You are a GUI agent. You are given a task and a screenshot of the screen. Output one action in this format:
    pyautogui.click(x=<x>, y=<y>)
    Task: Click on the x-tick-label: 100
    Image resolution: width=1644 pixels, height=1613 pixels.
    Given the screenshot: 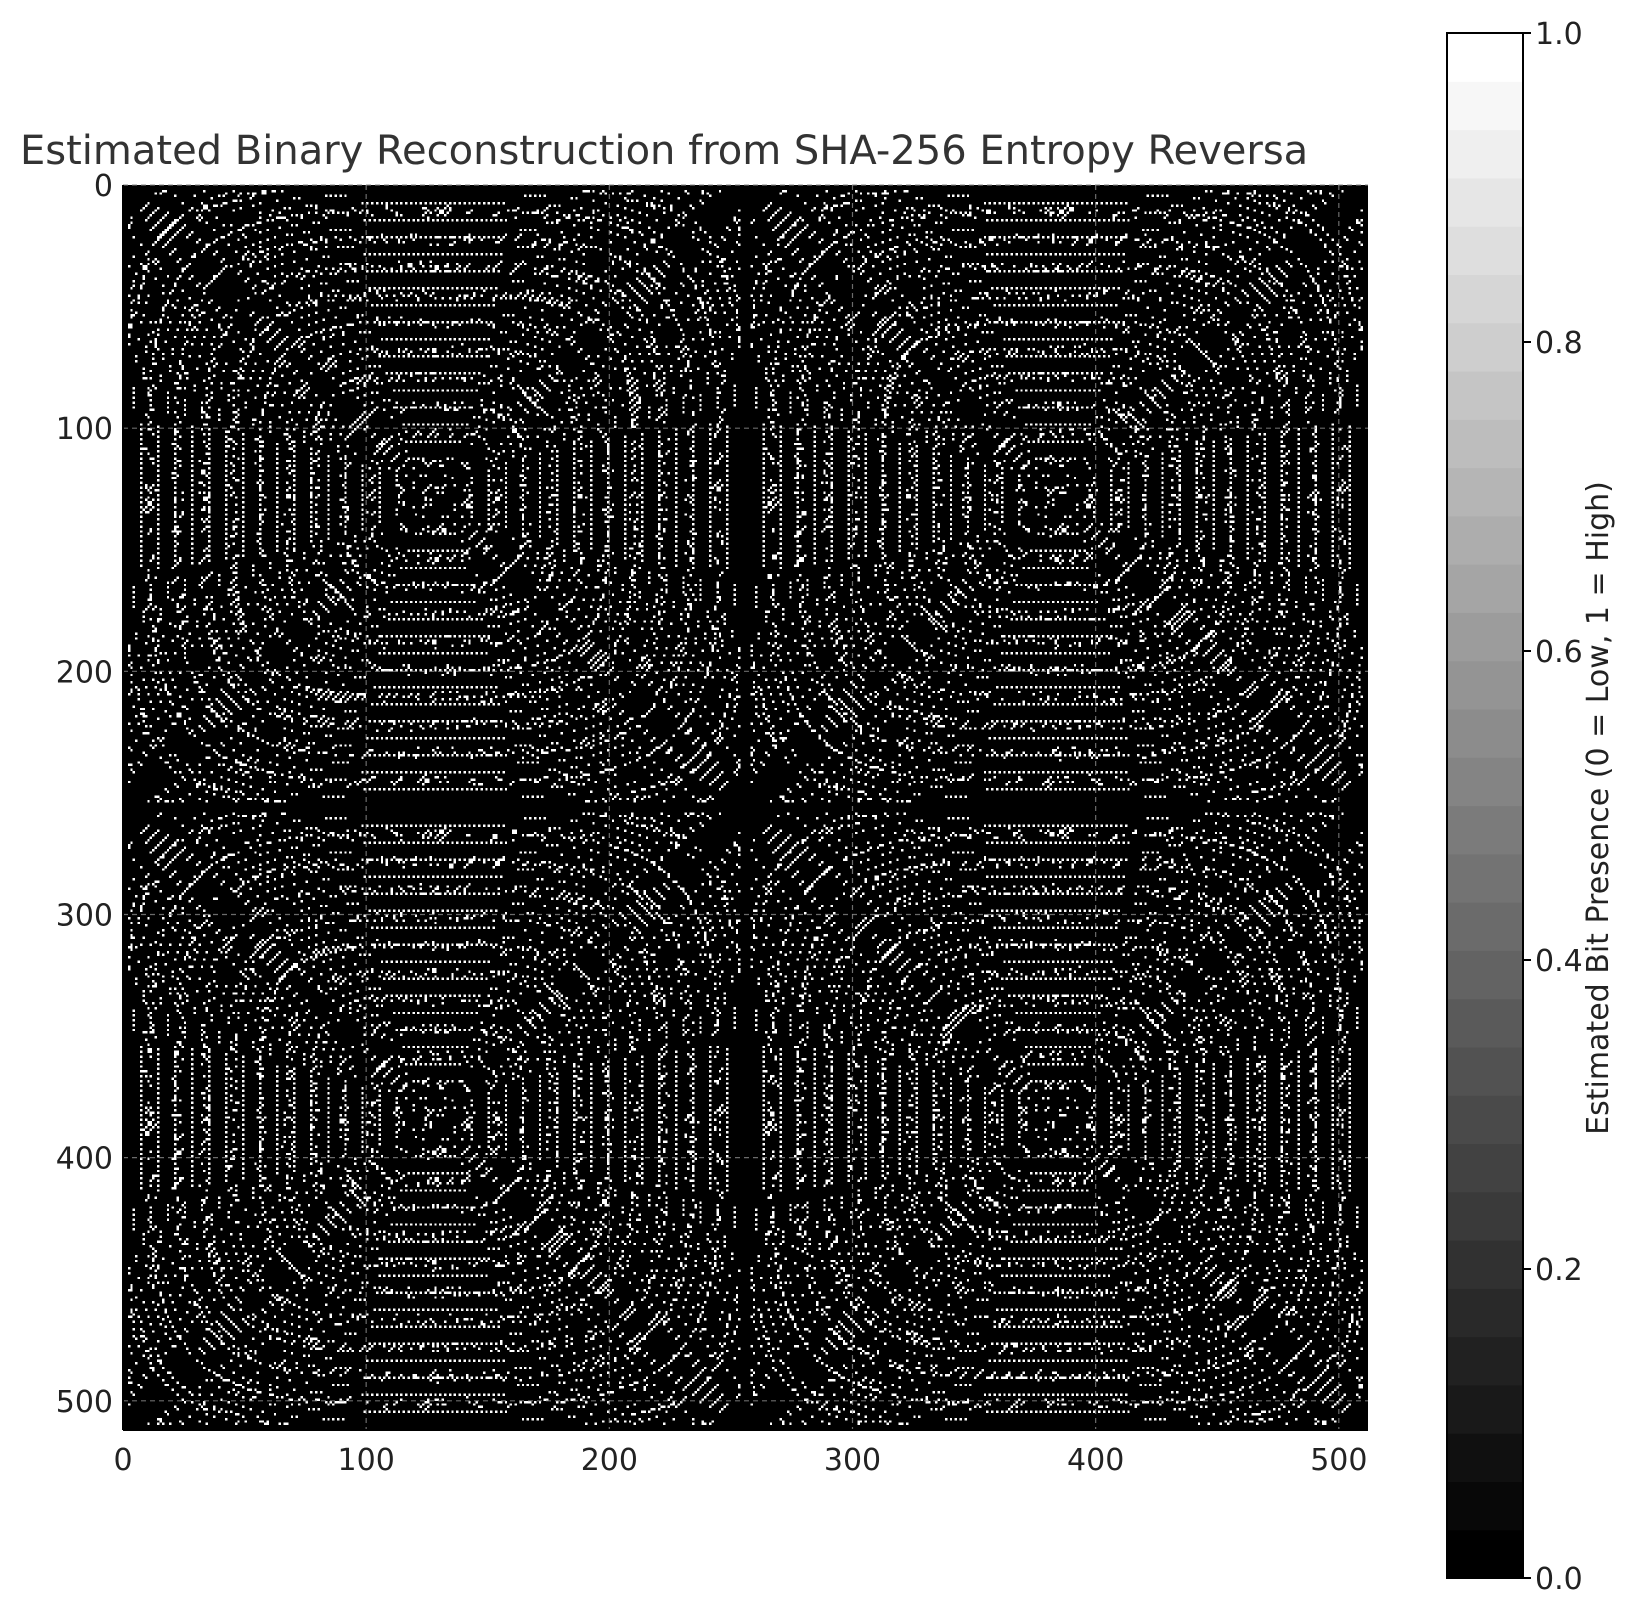 What is the action you would take?
    pyautogui.click(x=366, y=1460)
    